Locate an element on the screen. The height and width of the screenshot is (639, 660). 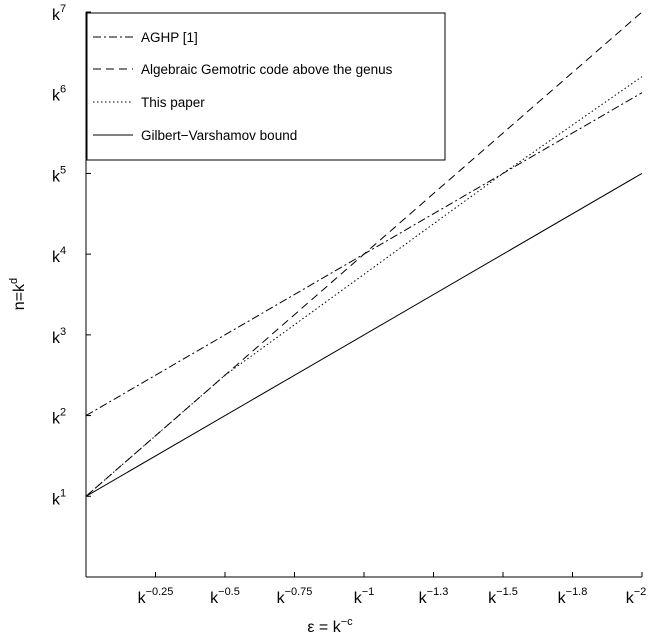
x-tick-label: k−2 is located at coordinates (636, 596).